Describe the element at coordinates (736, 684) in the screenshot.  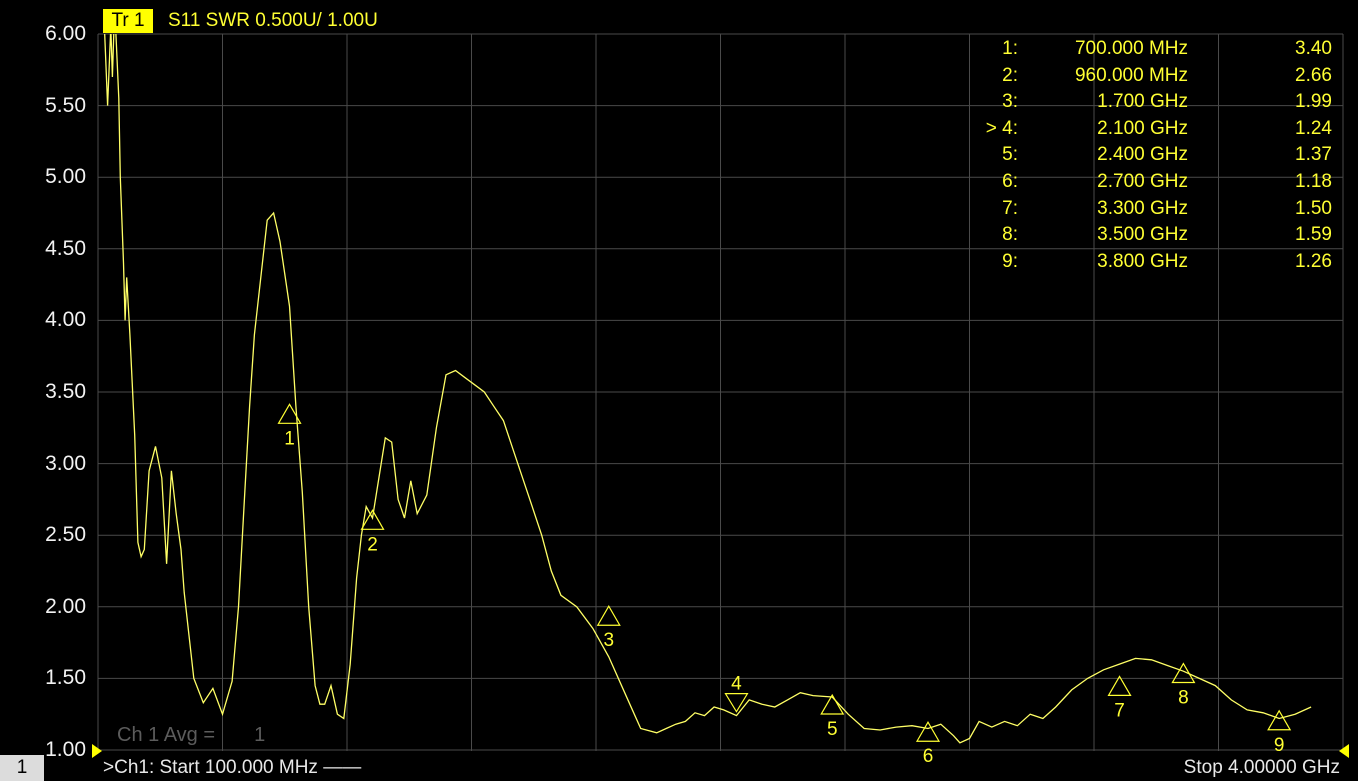
I see `marker-label: 4` at that location.